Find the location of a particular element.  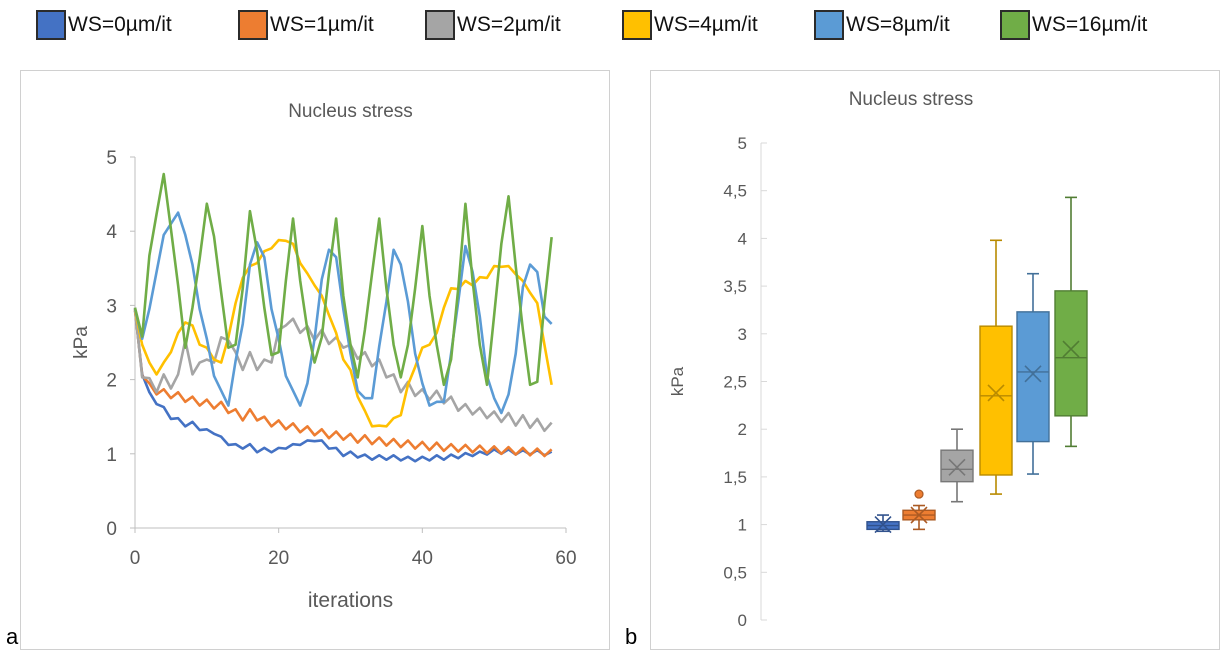

legend-item-ws4: WS=4µm/it is located at coordinates (690, 25).